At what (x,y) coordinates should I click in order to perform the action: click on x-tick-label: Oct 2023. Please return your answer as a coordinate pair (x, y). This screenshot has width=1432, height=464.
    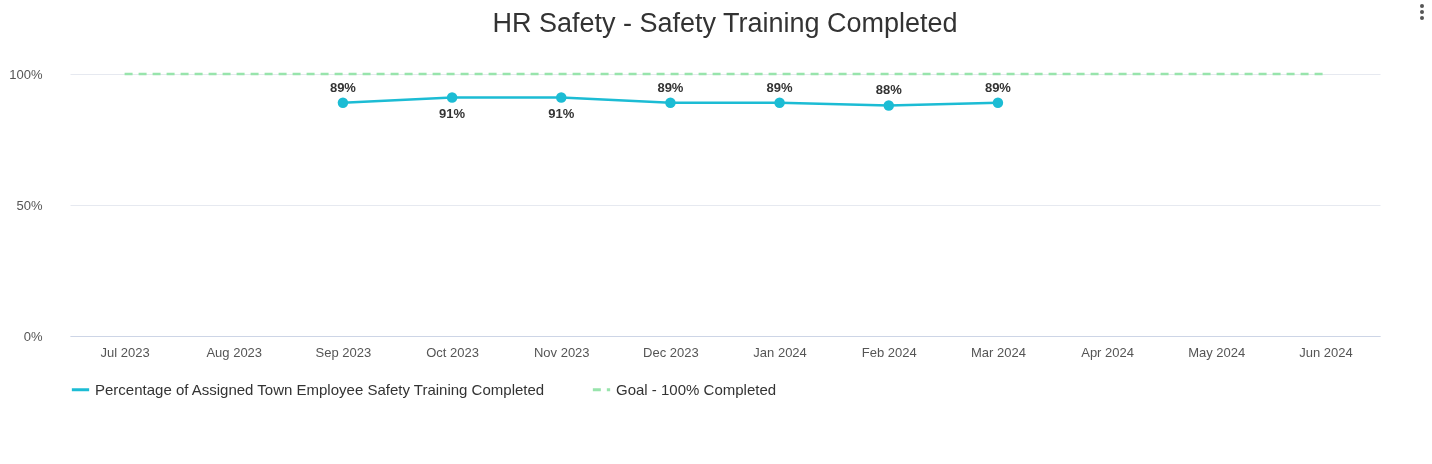
    Looking at the image, I should click on (452, 352).